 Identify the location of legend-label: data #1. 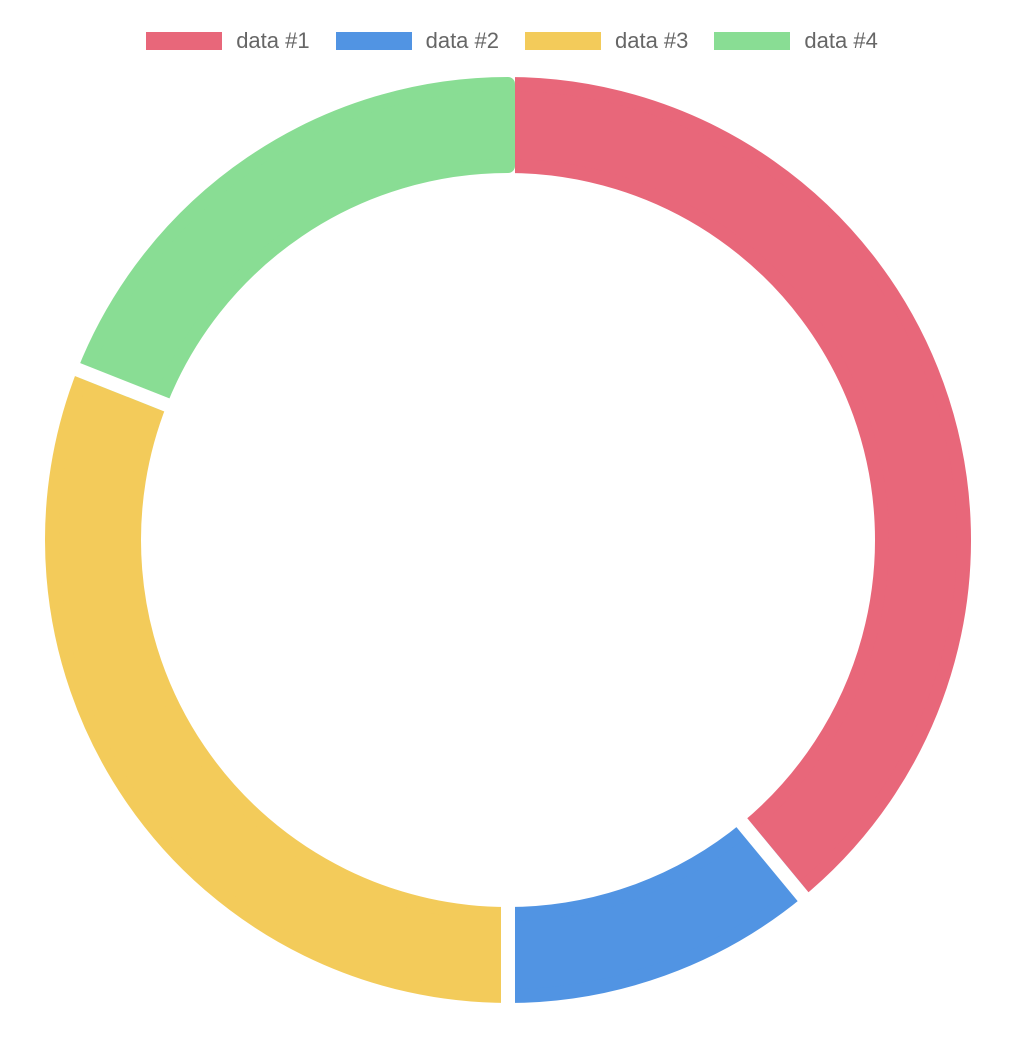
(273, 40).